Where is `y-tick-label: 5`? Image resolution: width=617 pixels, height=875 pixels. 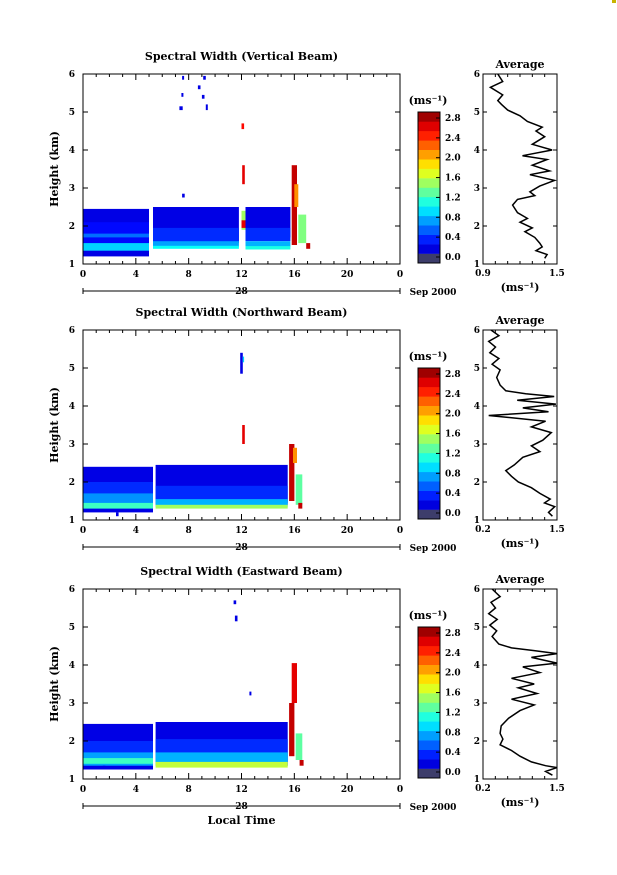 y-tick-label: 5 is located at coordinates (72, 369).